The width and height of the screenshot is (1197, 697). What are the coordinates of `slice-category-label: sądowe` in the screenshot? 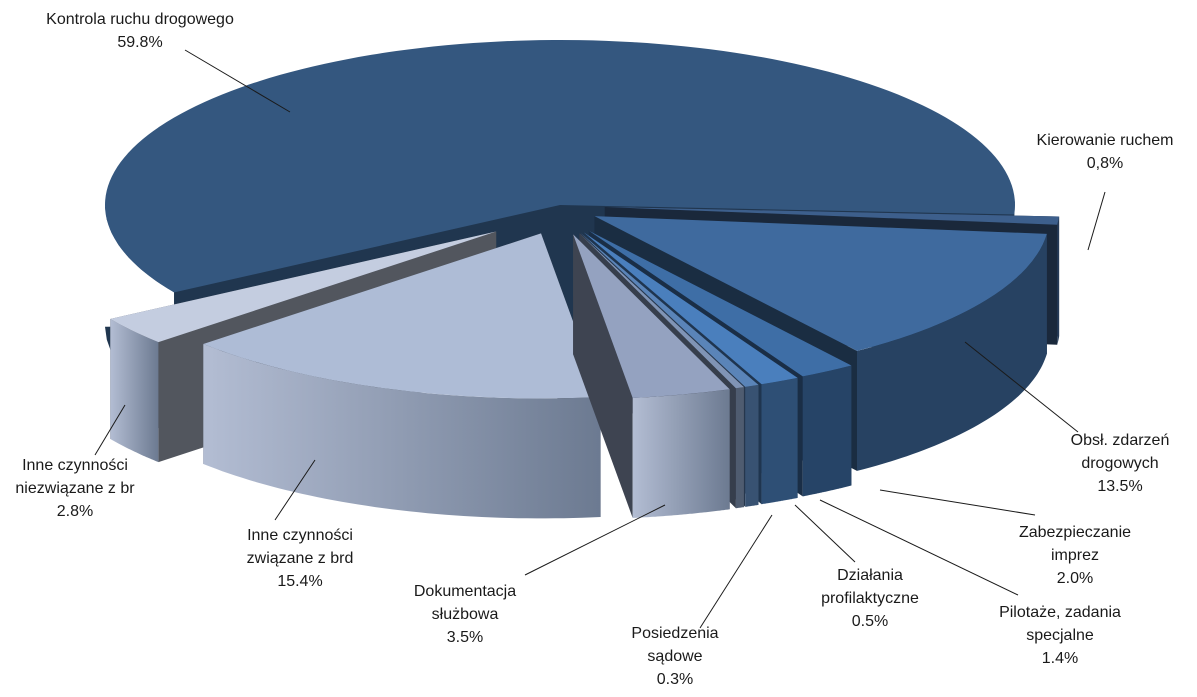 It's located at (674, 656).